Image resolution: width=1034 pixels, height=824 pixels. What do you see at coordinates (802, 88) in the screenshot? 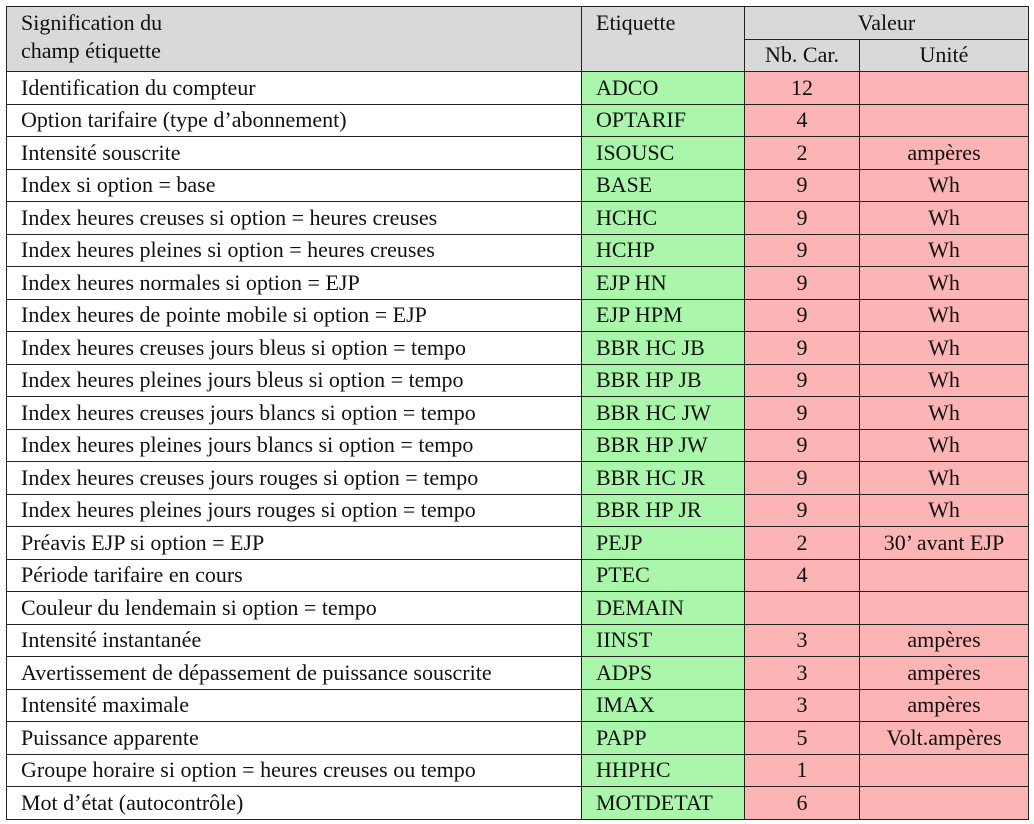
I see `cell-nb-car: 12` at bounding box center [802, 88].